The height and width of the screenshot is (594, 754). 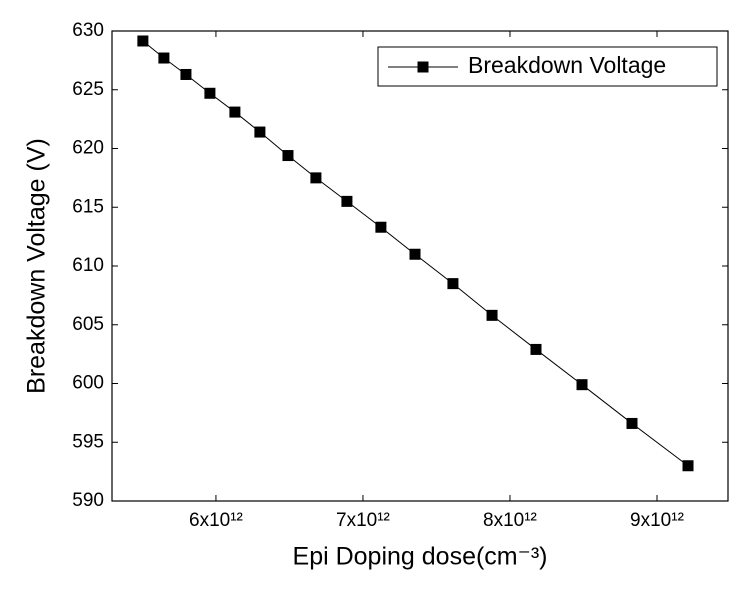 I want to click on x-tick-label: 9x10¹², so click(x=657, y=520).